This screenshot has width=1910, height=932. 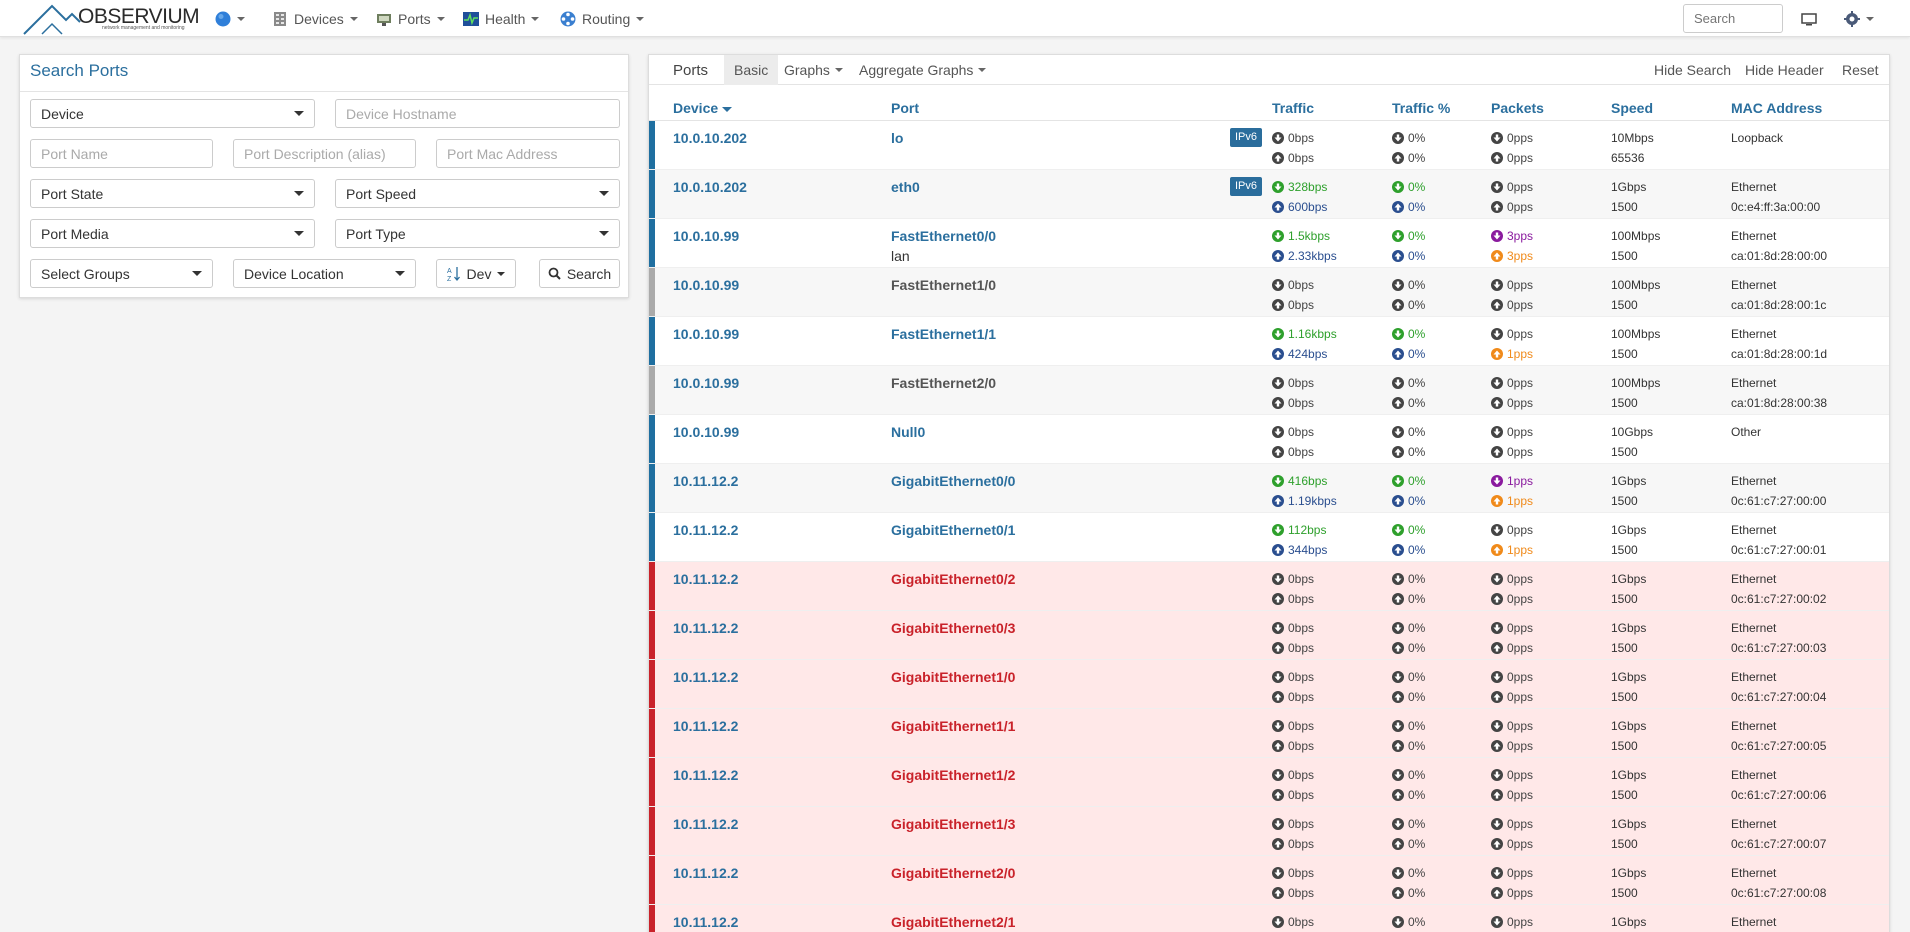 What do you see at coordinates (1809, 18) in the screenshot?
I see `monitor-button` at bounding box center [1809, 18].